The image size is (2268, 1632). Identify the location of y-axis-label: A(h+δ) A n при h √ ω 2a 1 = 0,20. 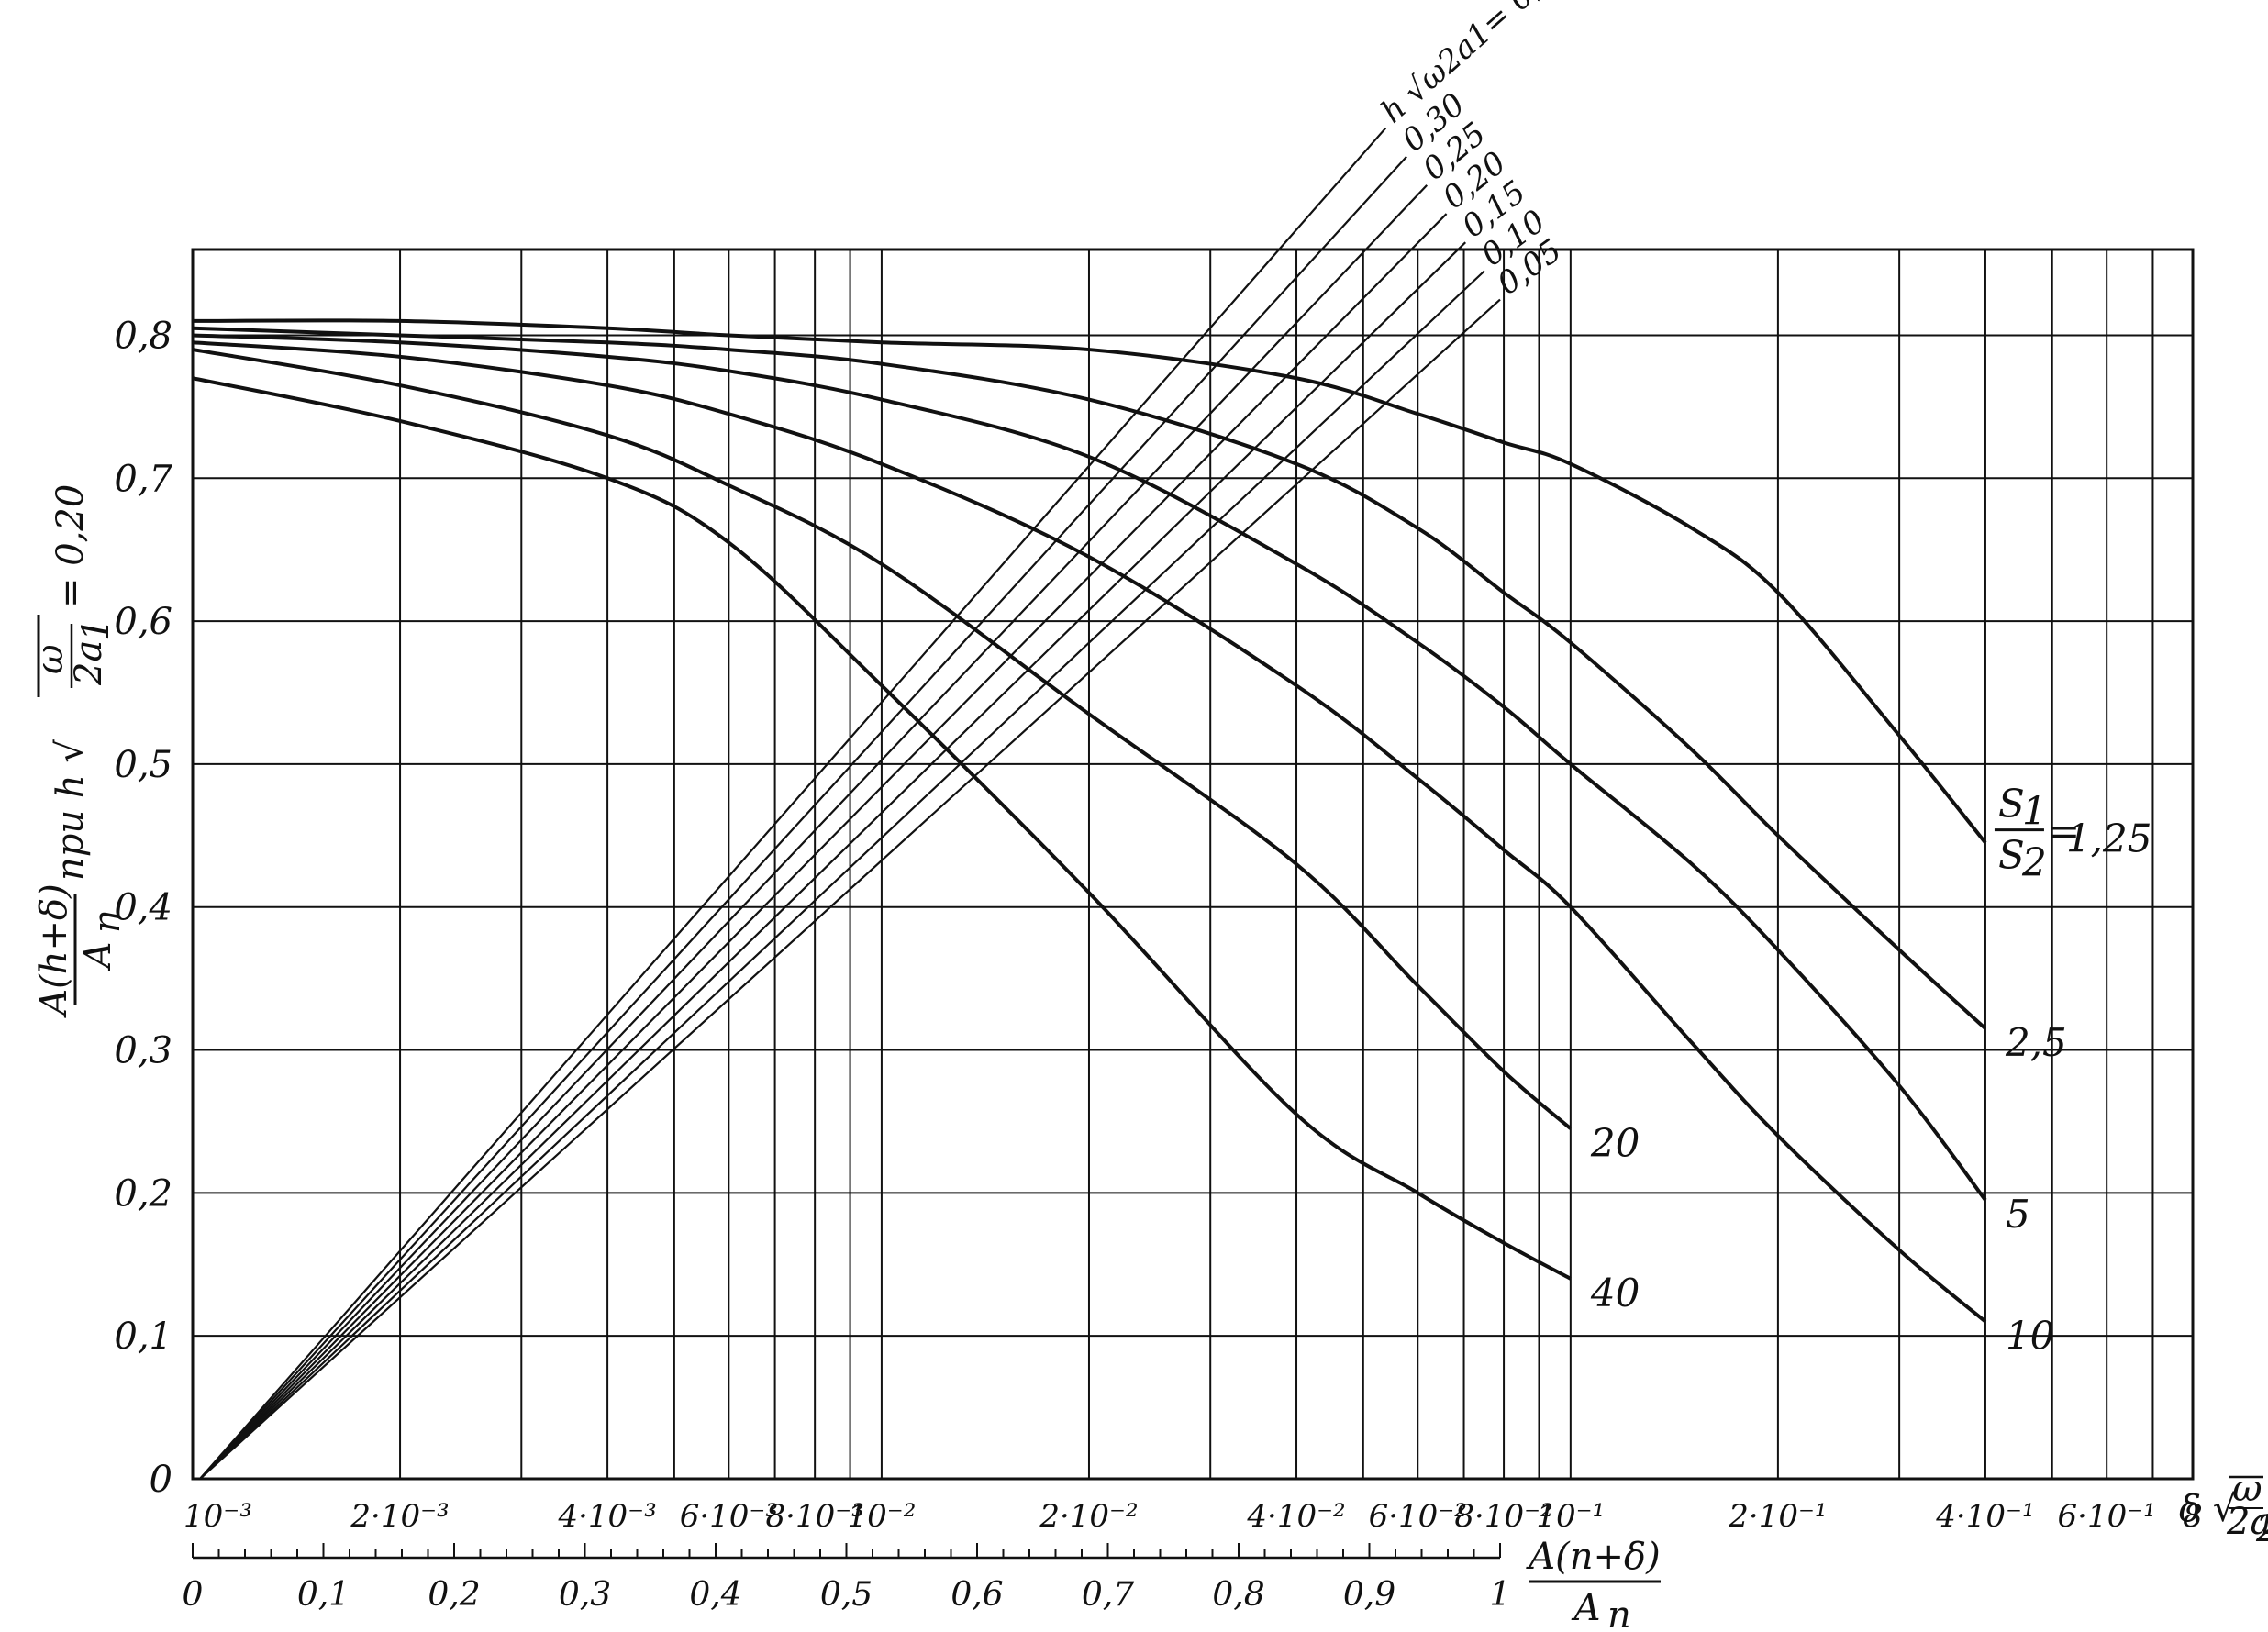
(79, 751).